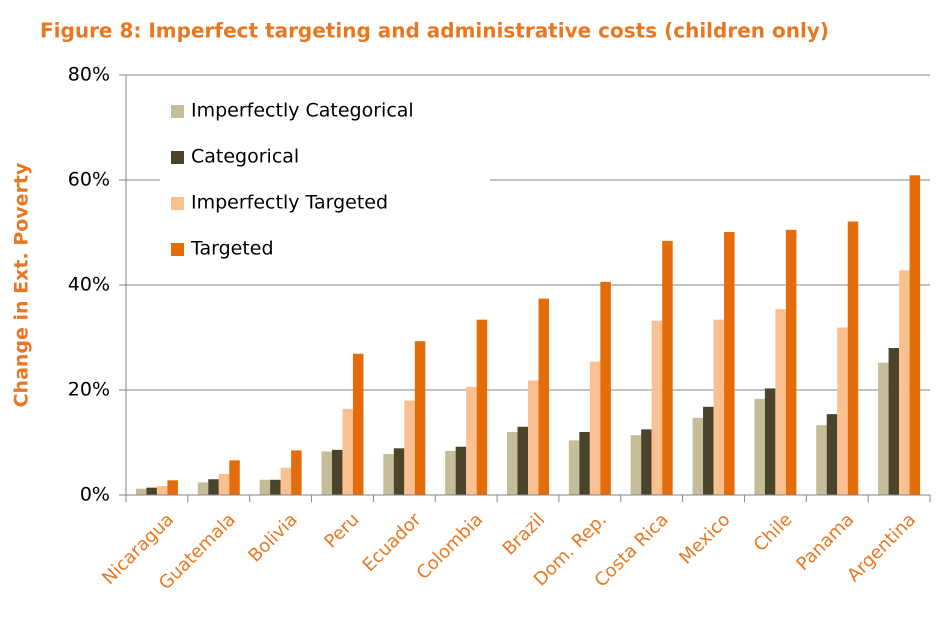 Image resolution: width=944 pixels, height=617 pixels. Describe the element at coordinates (89, 390) in the screenshot. I see `y-tick-label: 20%` at that location.